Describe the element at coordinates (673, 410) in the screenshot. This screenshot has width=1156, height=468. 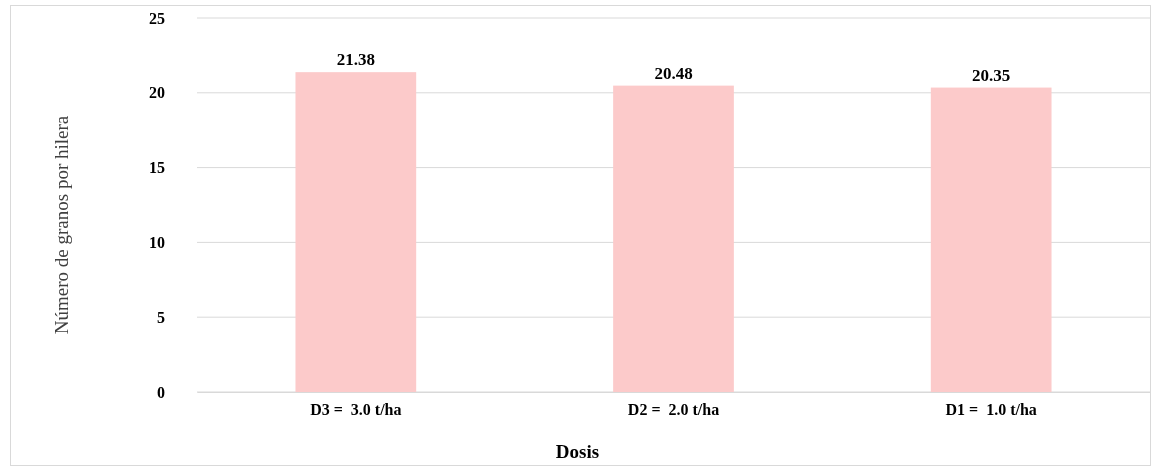
I see `x-tick-label: D2 = 2.0 t/ha` at that location.